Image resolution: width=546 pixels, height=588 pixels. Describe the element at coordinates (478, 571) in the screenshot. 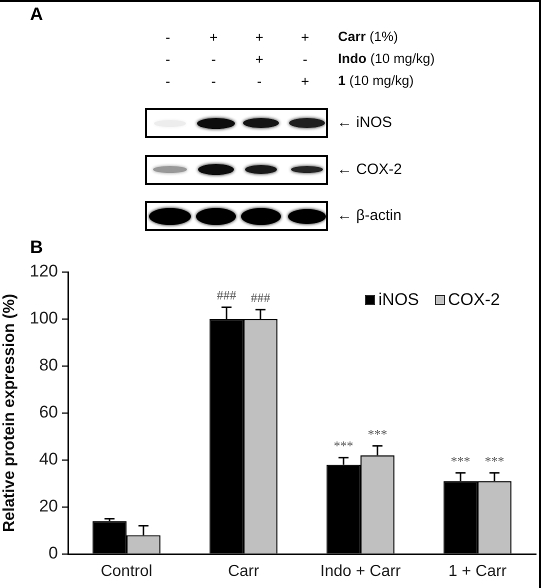

I see `x-tick-label: 1 + Carr` at that location.